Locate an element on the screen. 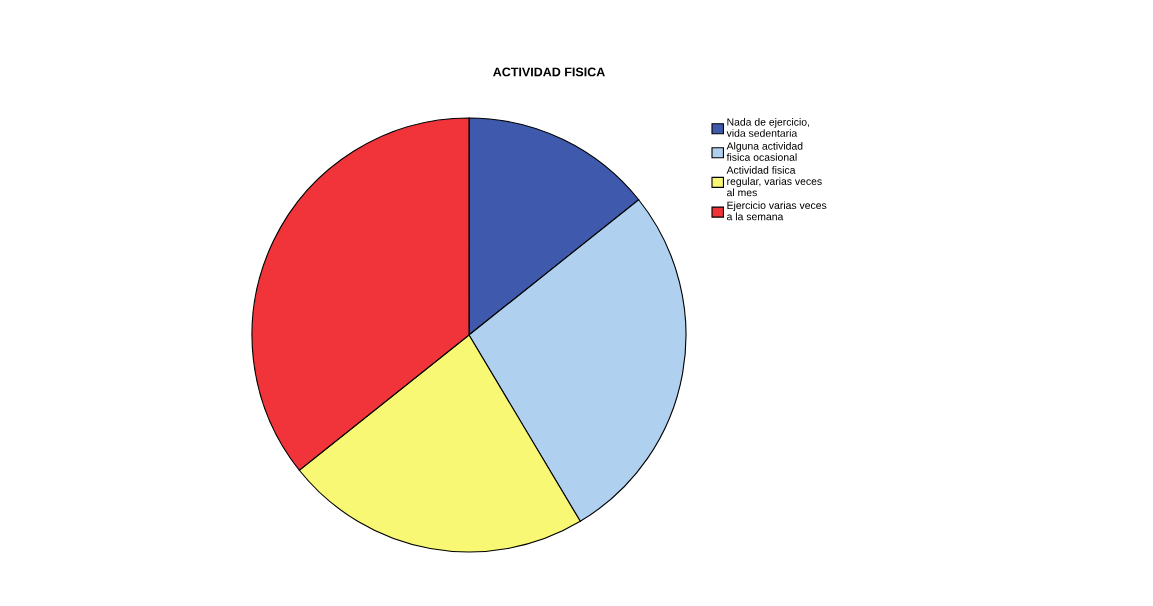 This screenshot has width=1153, height=606. chart-title: ACTIVIDAD FISICA is located at coordinates (549, 72).